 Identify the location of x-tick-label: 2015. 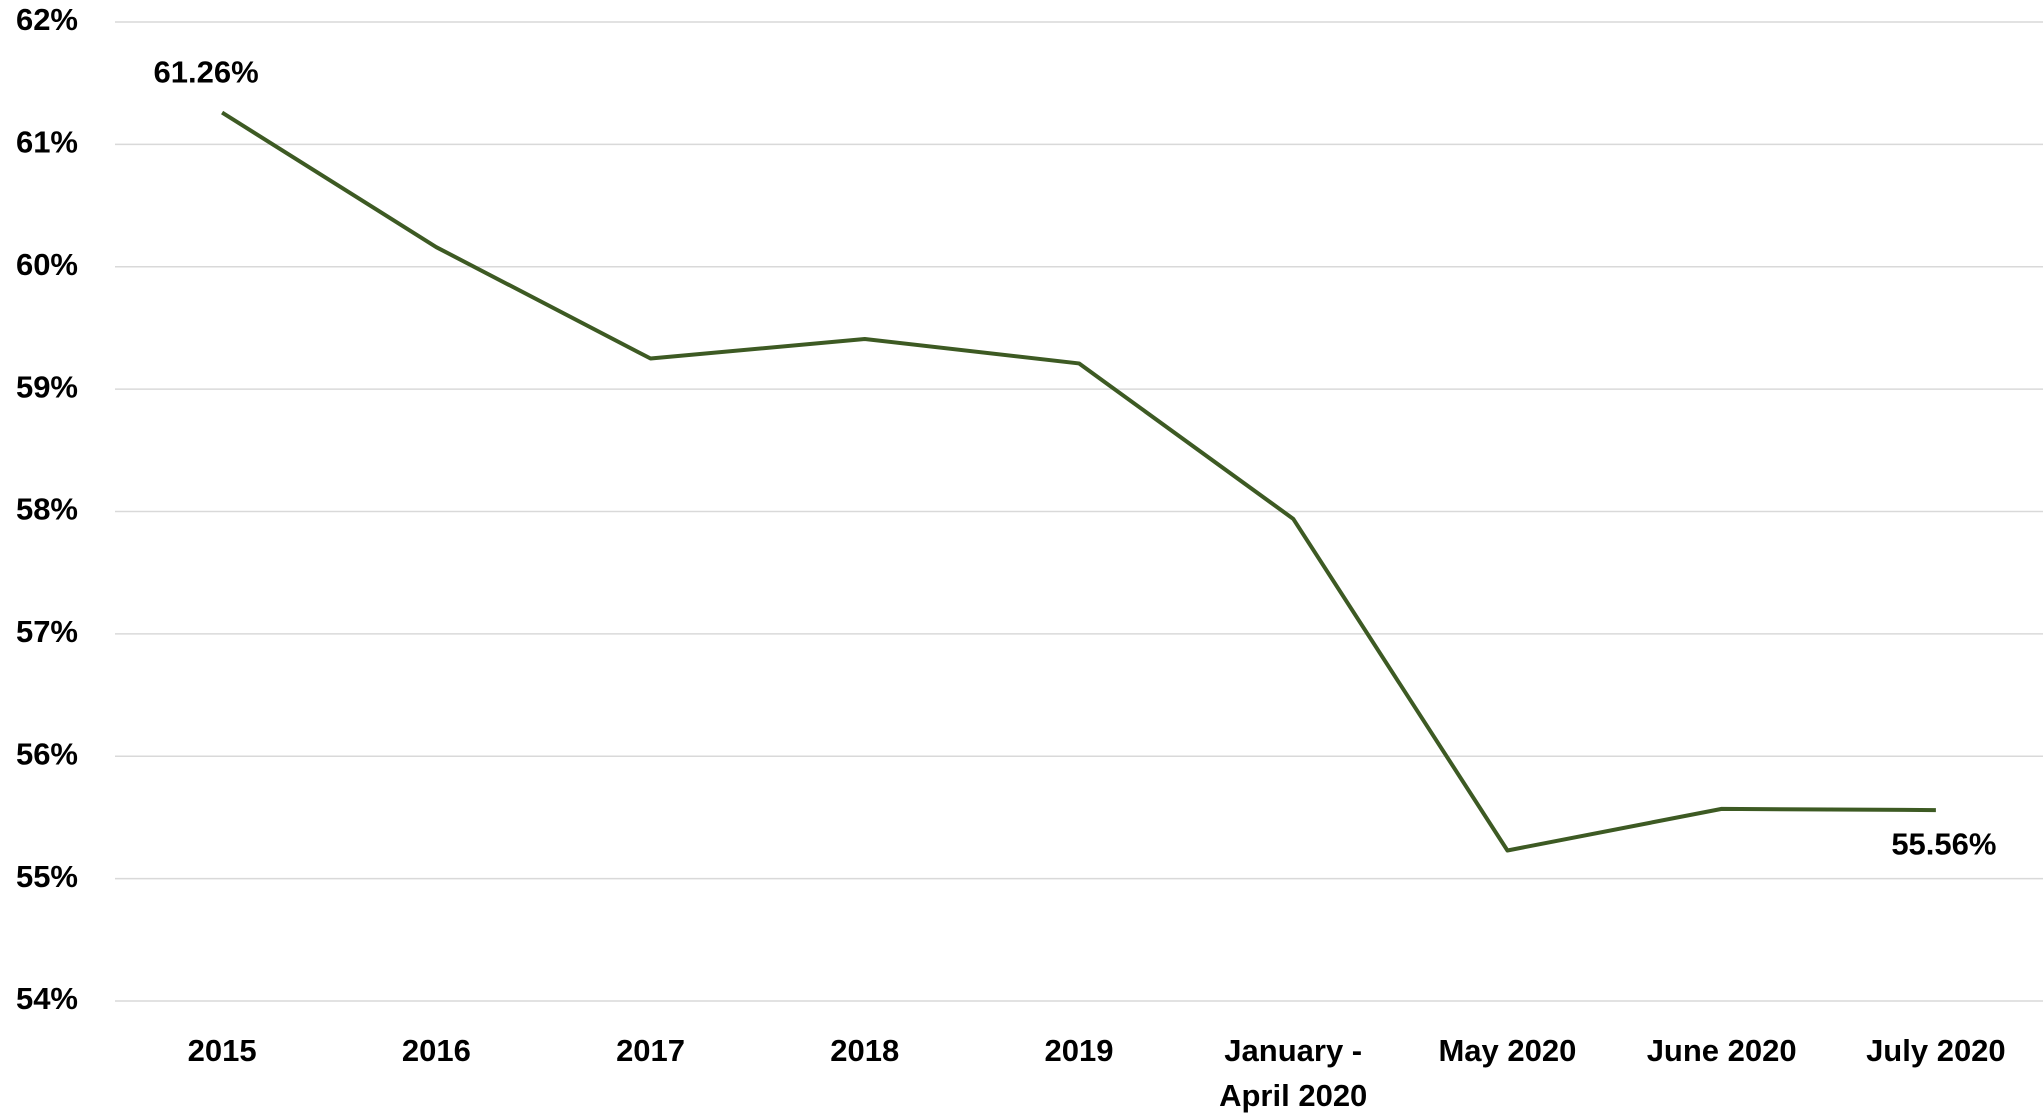
(222, 1050).